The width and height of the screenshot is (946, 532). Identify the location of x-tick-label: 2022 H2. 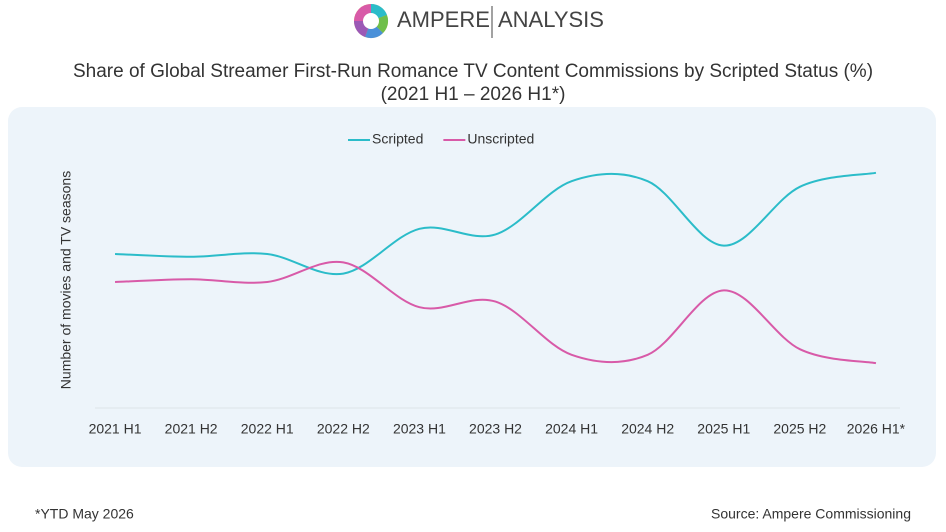
(343, 429).